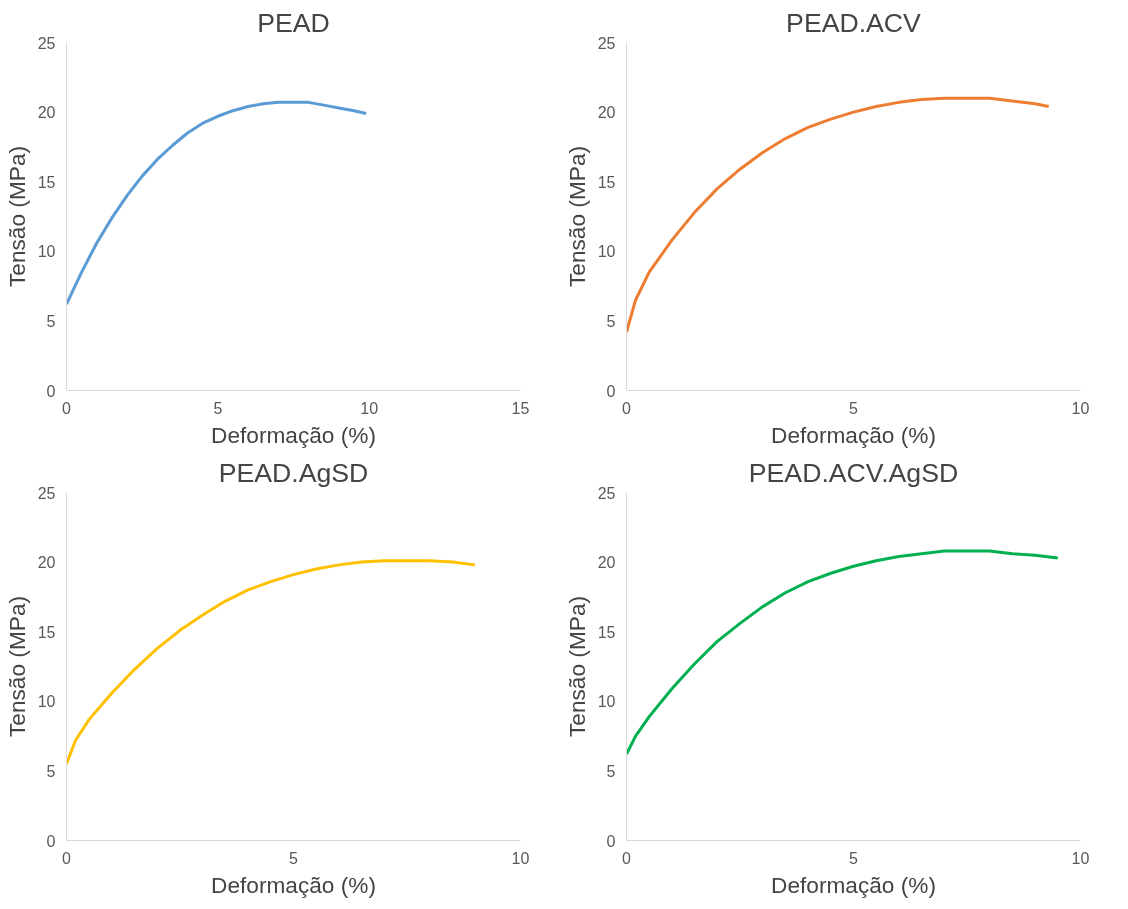  I want to click on x-tick-label: 15, so click(520, 408).